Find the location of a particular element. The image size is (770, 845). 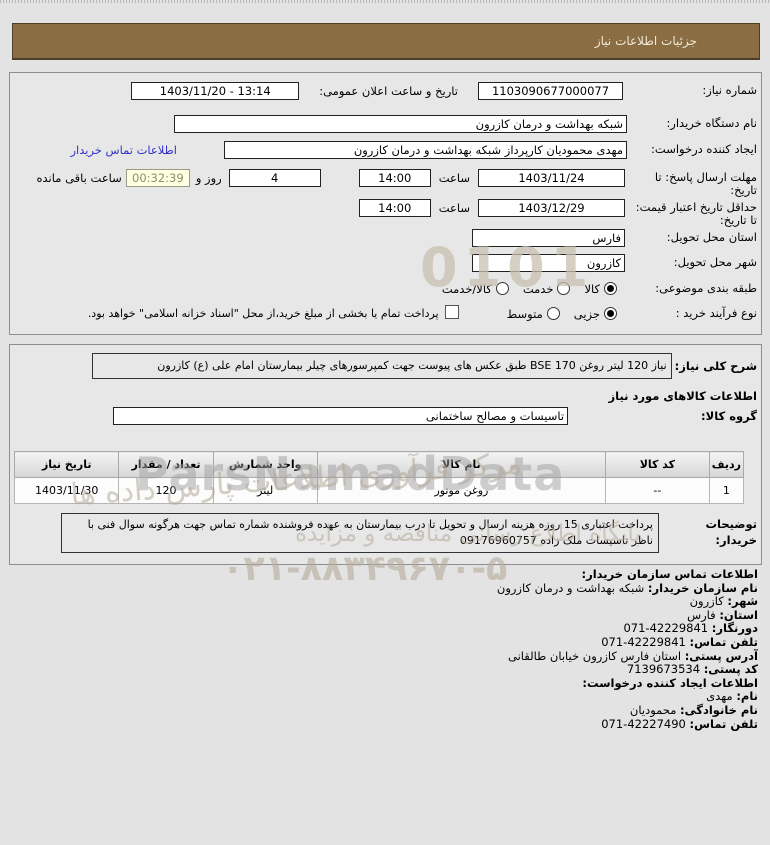

table-header-cell: واحد شمارش is located at coordinates (265, 464).